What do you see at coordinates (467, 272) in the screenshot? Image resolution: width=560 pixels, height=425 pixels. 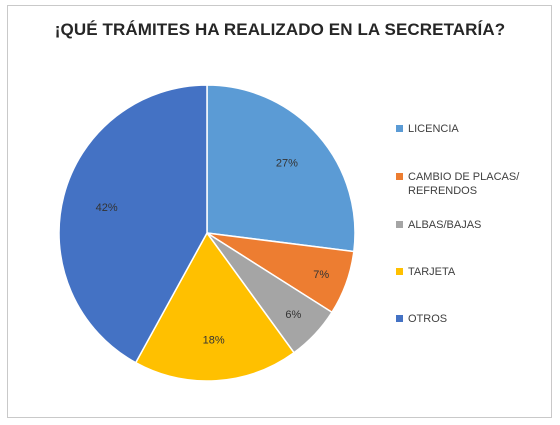 I see `legend-item-tarjeta: TARJETA` at bounding box center [467, 272].